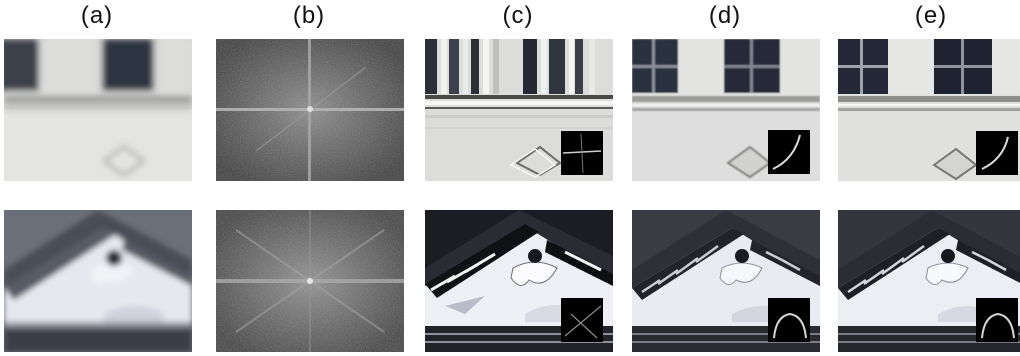  I want to click on panel-c-facade-restored, so click(519, 110).